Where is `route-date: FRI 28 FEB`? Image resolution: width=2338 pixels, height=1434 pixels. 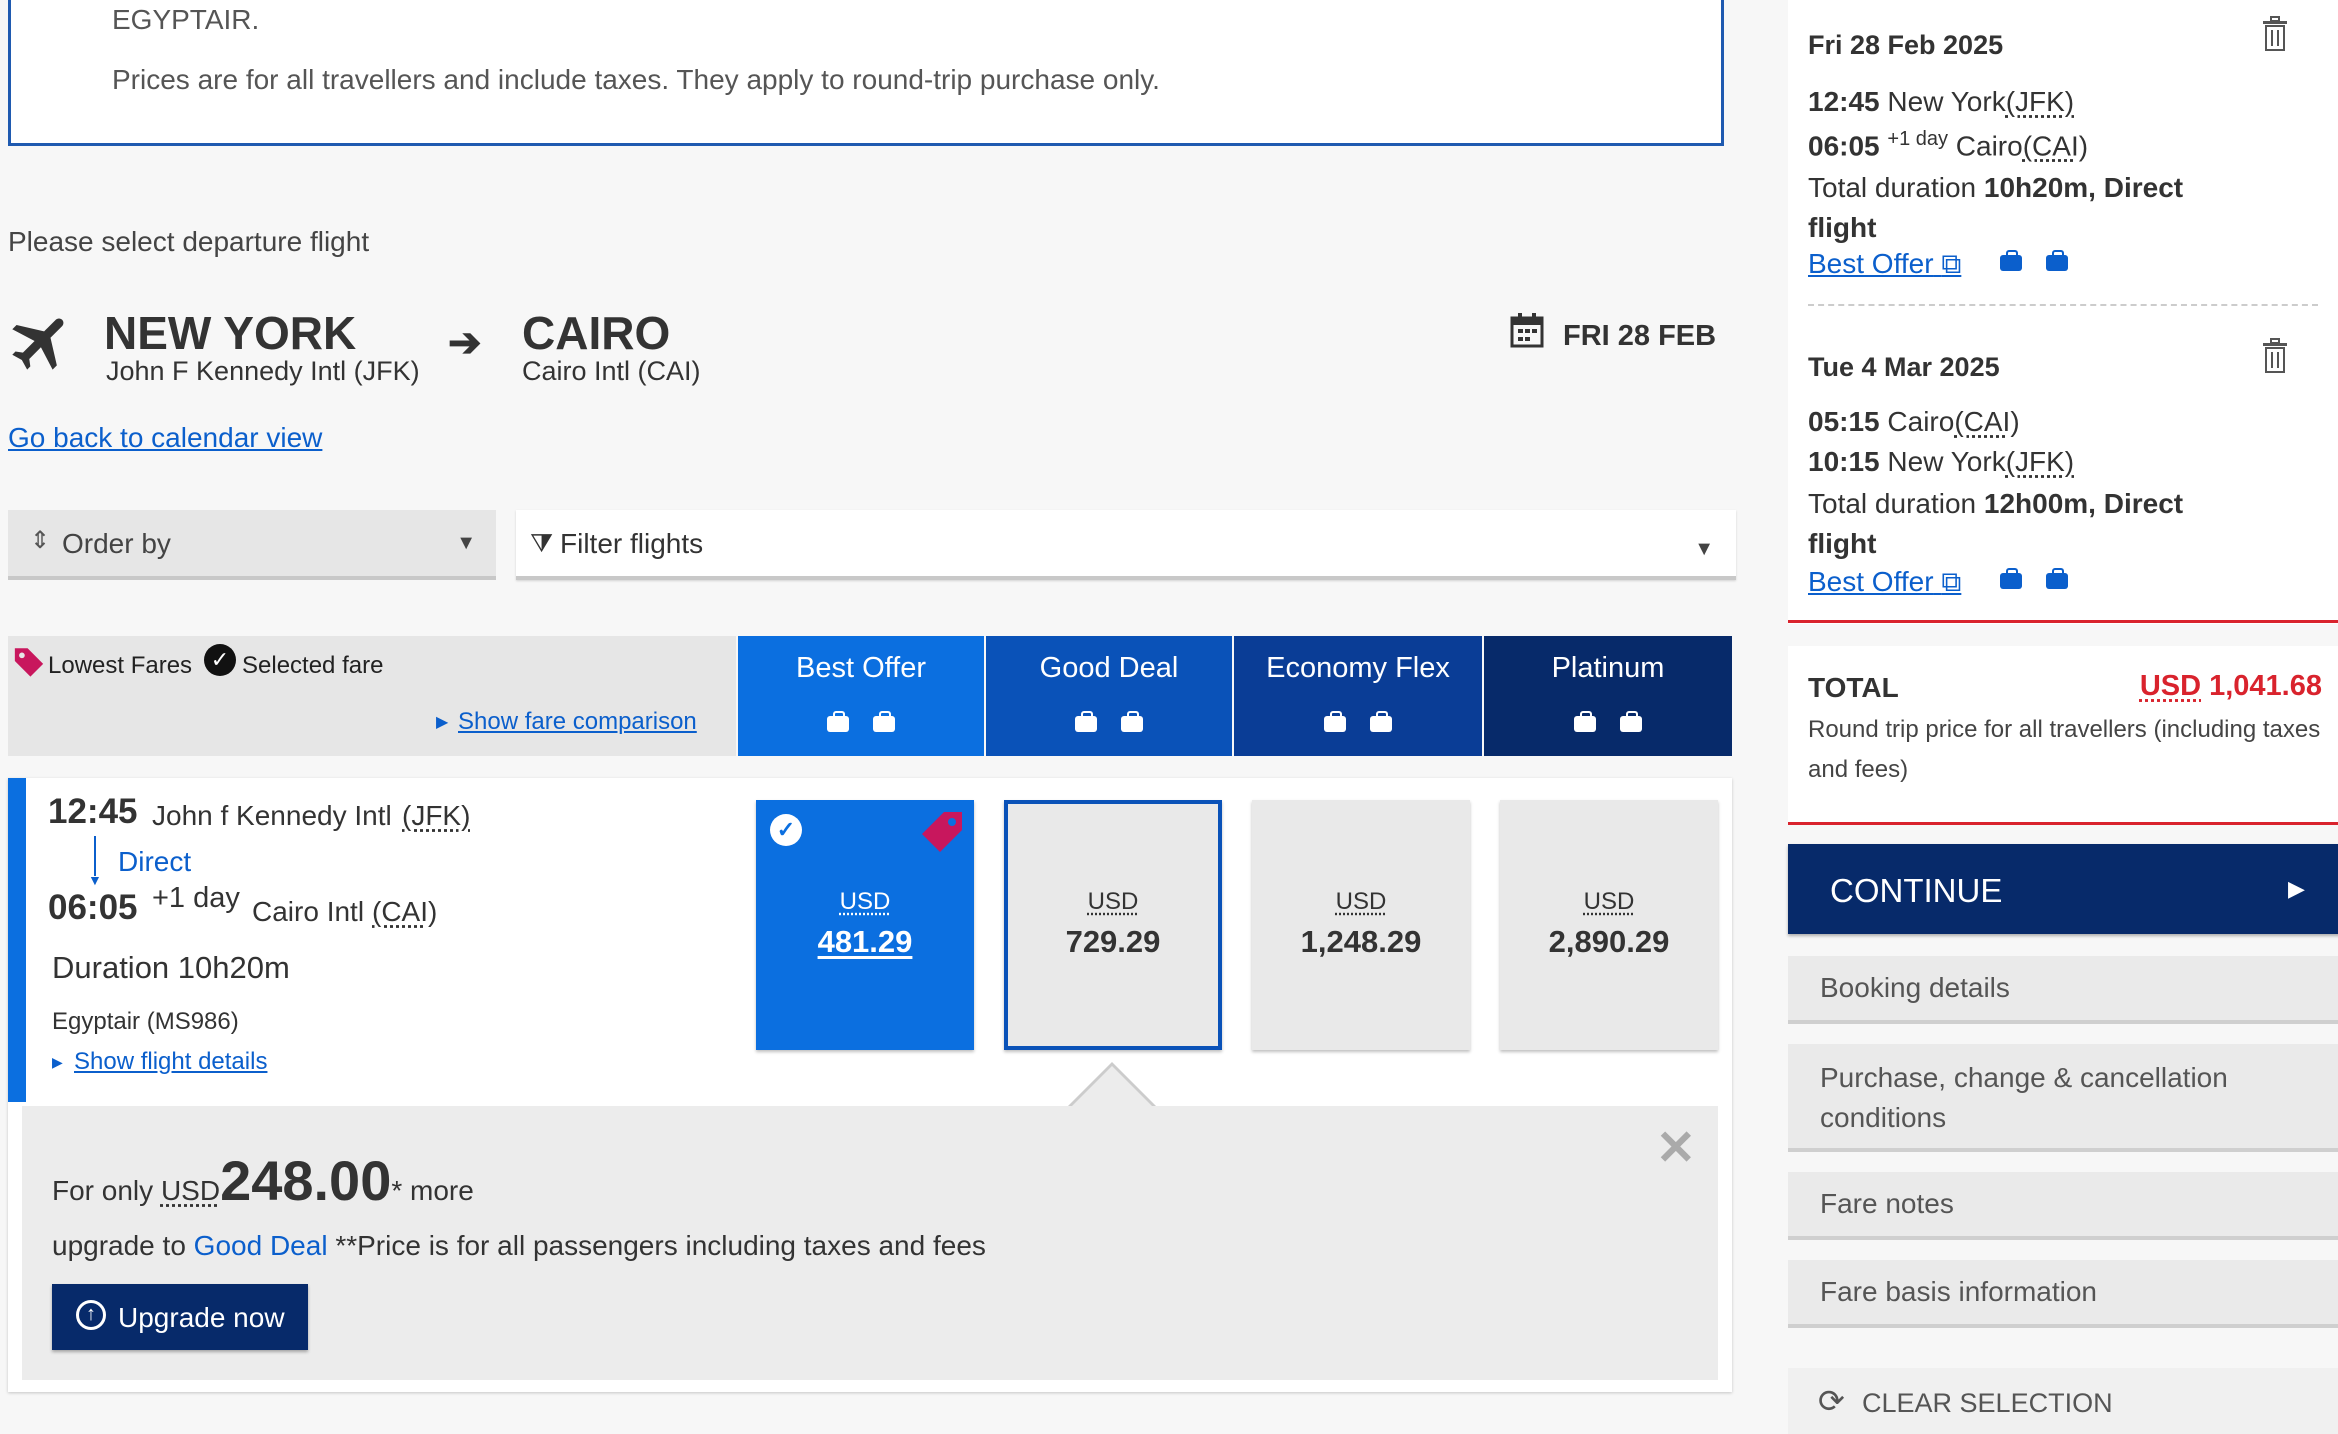 route-date: FRI 28 FEB is located at coordinates (1640, 336).